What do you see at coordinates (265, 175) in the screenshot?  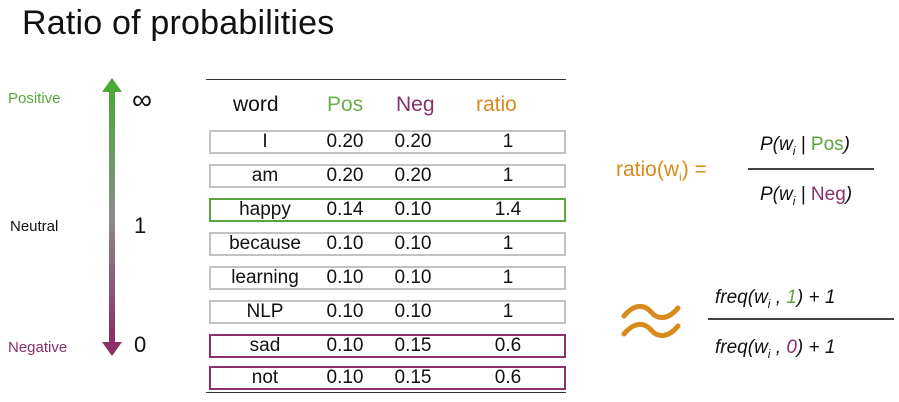 I see `cell-word: am` at bounding box center [265, 175].